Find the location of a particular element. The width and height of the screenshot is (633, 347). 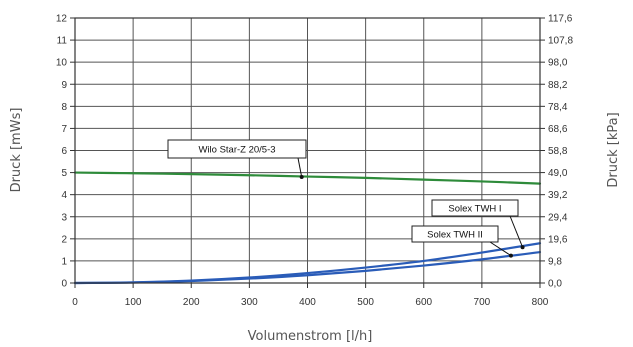

x-tick-label-7: 700 is located at coordinates (482, 302).